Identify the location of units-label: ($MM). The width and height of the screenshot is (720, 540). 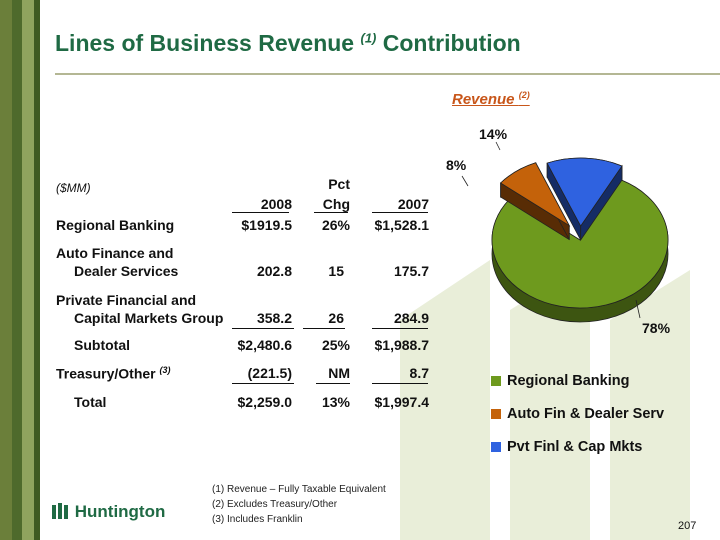
(73, 188).